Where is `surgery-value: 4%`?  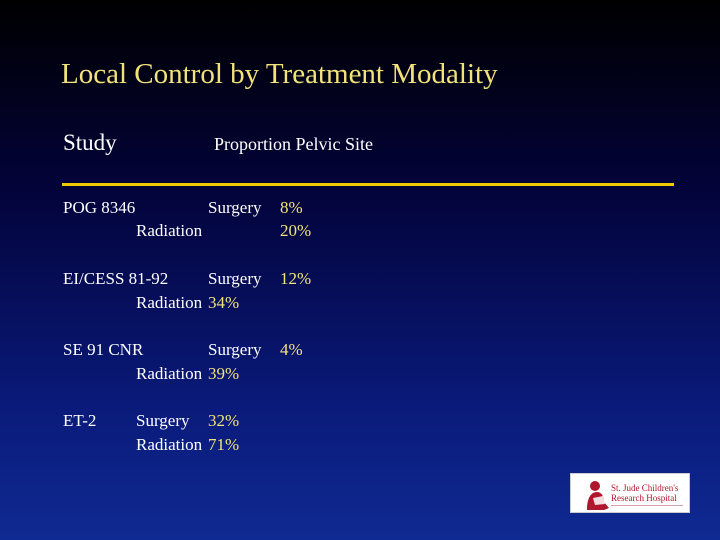 surgery-value: 4% is located at coordinates (291, 349).